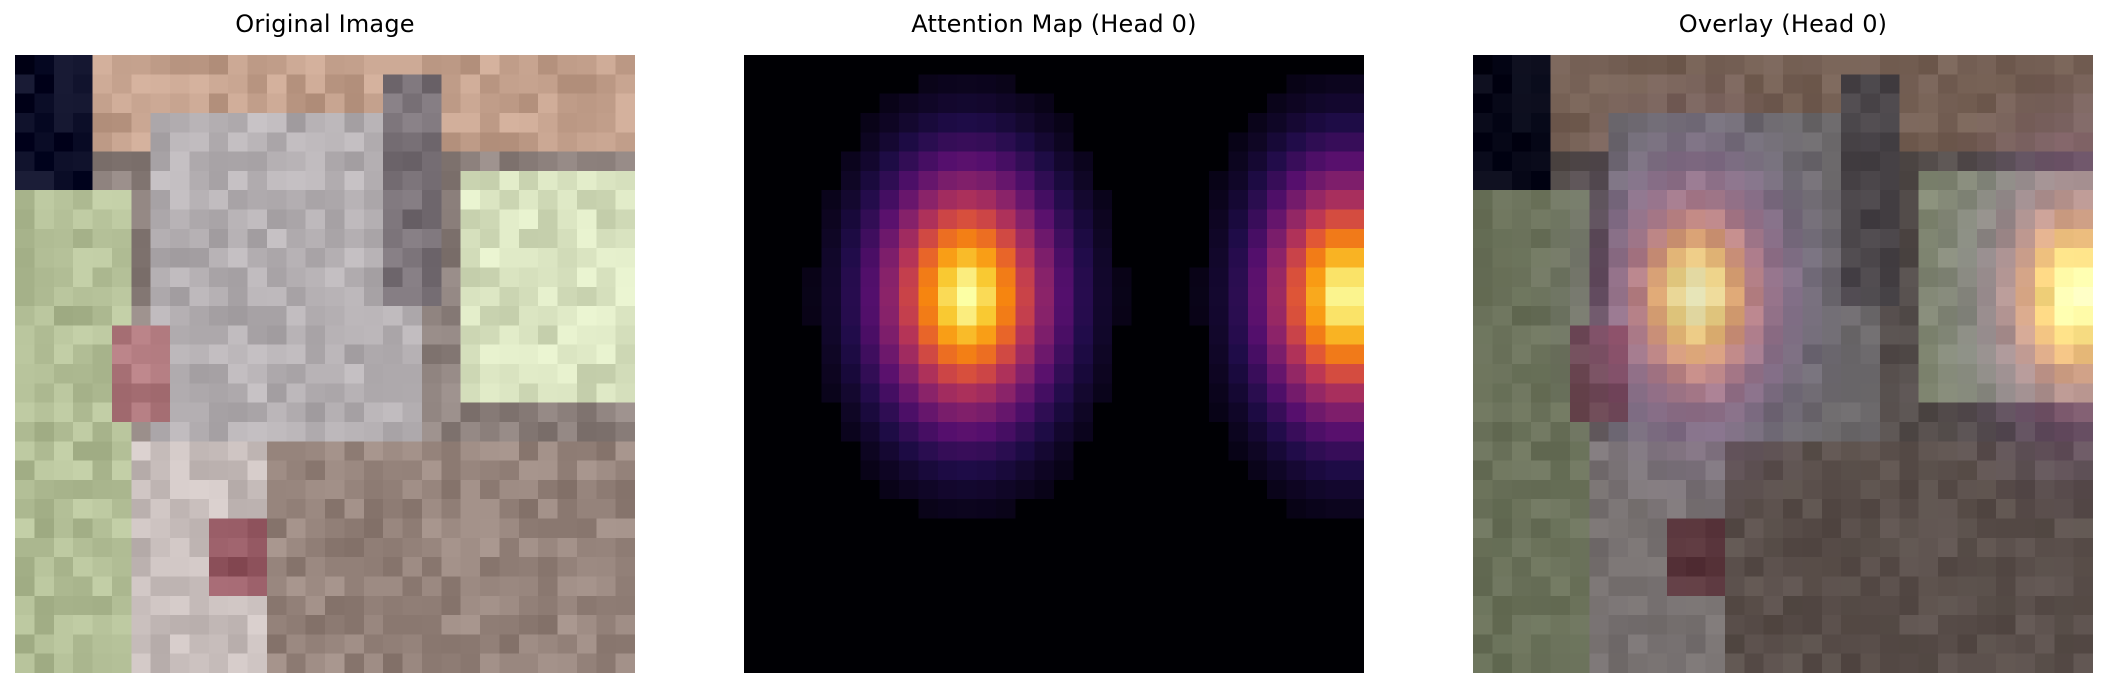 This screenshot has width=2106, height=688. I want to click on panel-title: Attention Map (Head 0), so click(1054, 24).